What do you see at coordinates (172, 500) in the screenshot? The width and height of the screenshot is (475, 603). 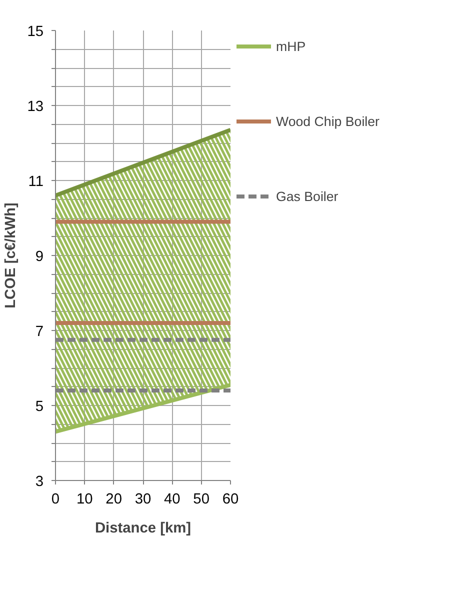 I see `x-tick-label: 40` at bounding box center [172, 500].